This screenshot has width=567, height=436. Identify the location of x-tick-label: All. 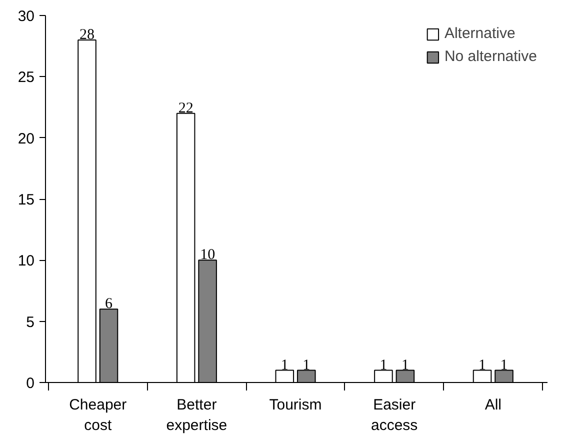
(493, 405).